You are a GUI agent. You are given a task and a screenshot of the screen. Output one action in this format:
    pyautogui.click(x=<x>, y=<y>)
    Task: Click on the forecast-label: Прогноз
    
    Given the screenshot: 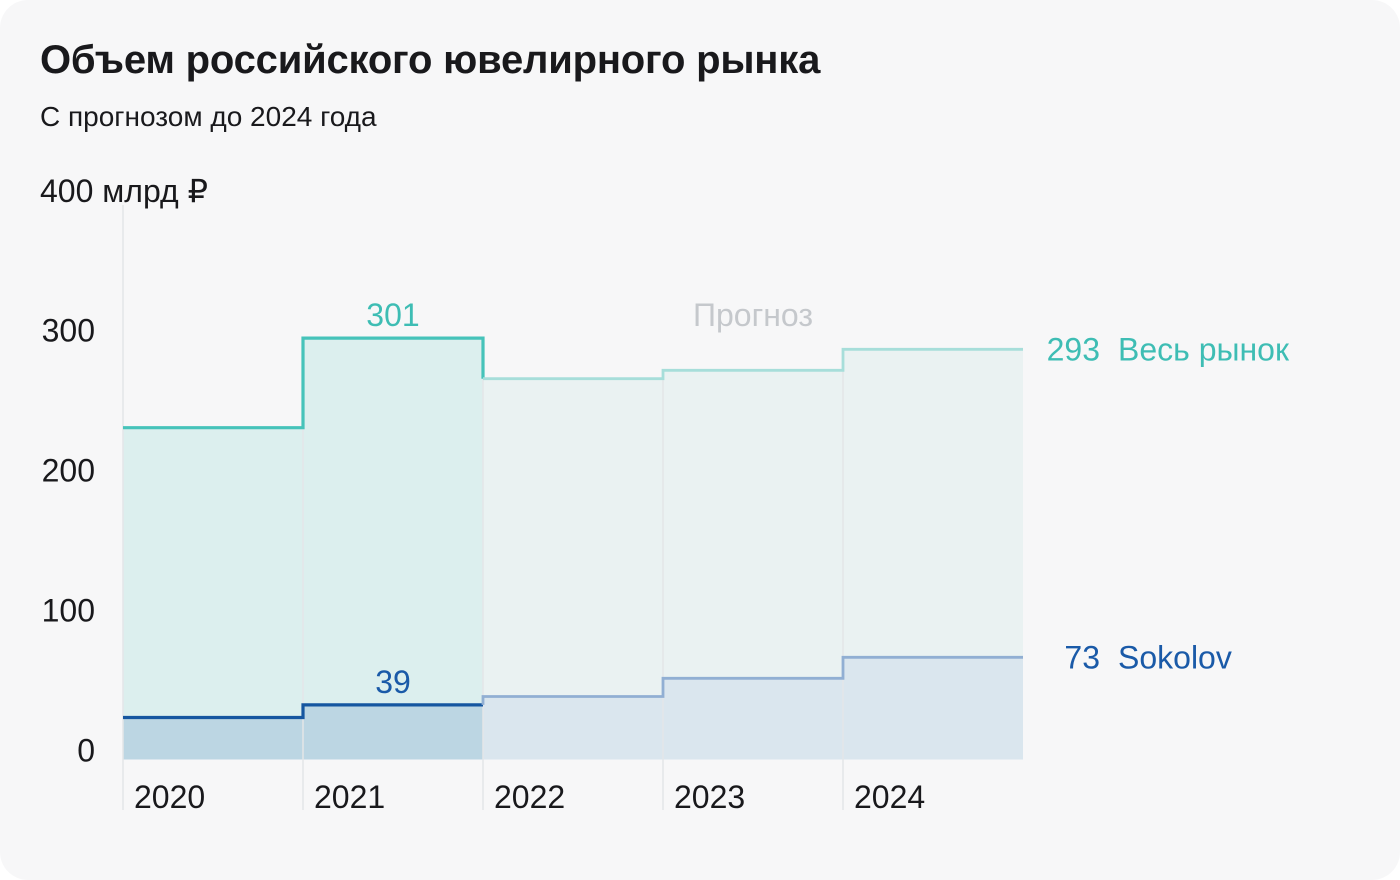 What is the action you would take?
    pyautogui.click(x=753, y=315)
    